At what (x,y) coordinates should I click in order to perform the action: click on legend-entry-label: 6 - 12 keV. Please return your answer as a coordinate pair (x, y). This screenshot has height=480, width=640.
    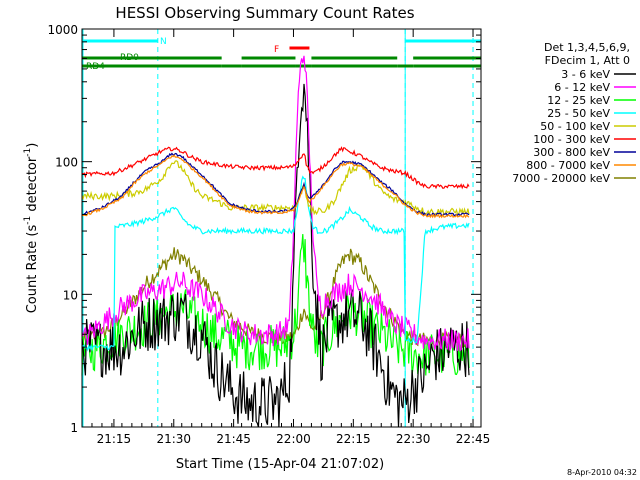
    Looking at the image, I should click on (582, 87).